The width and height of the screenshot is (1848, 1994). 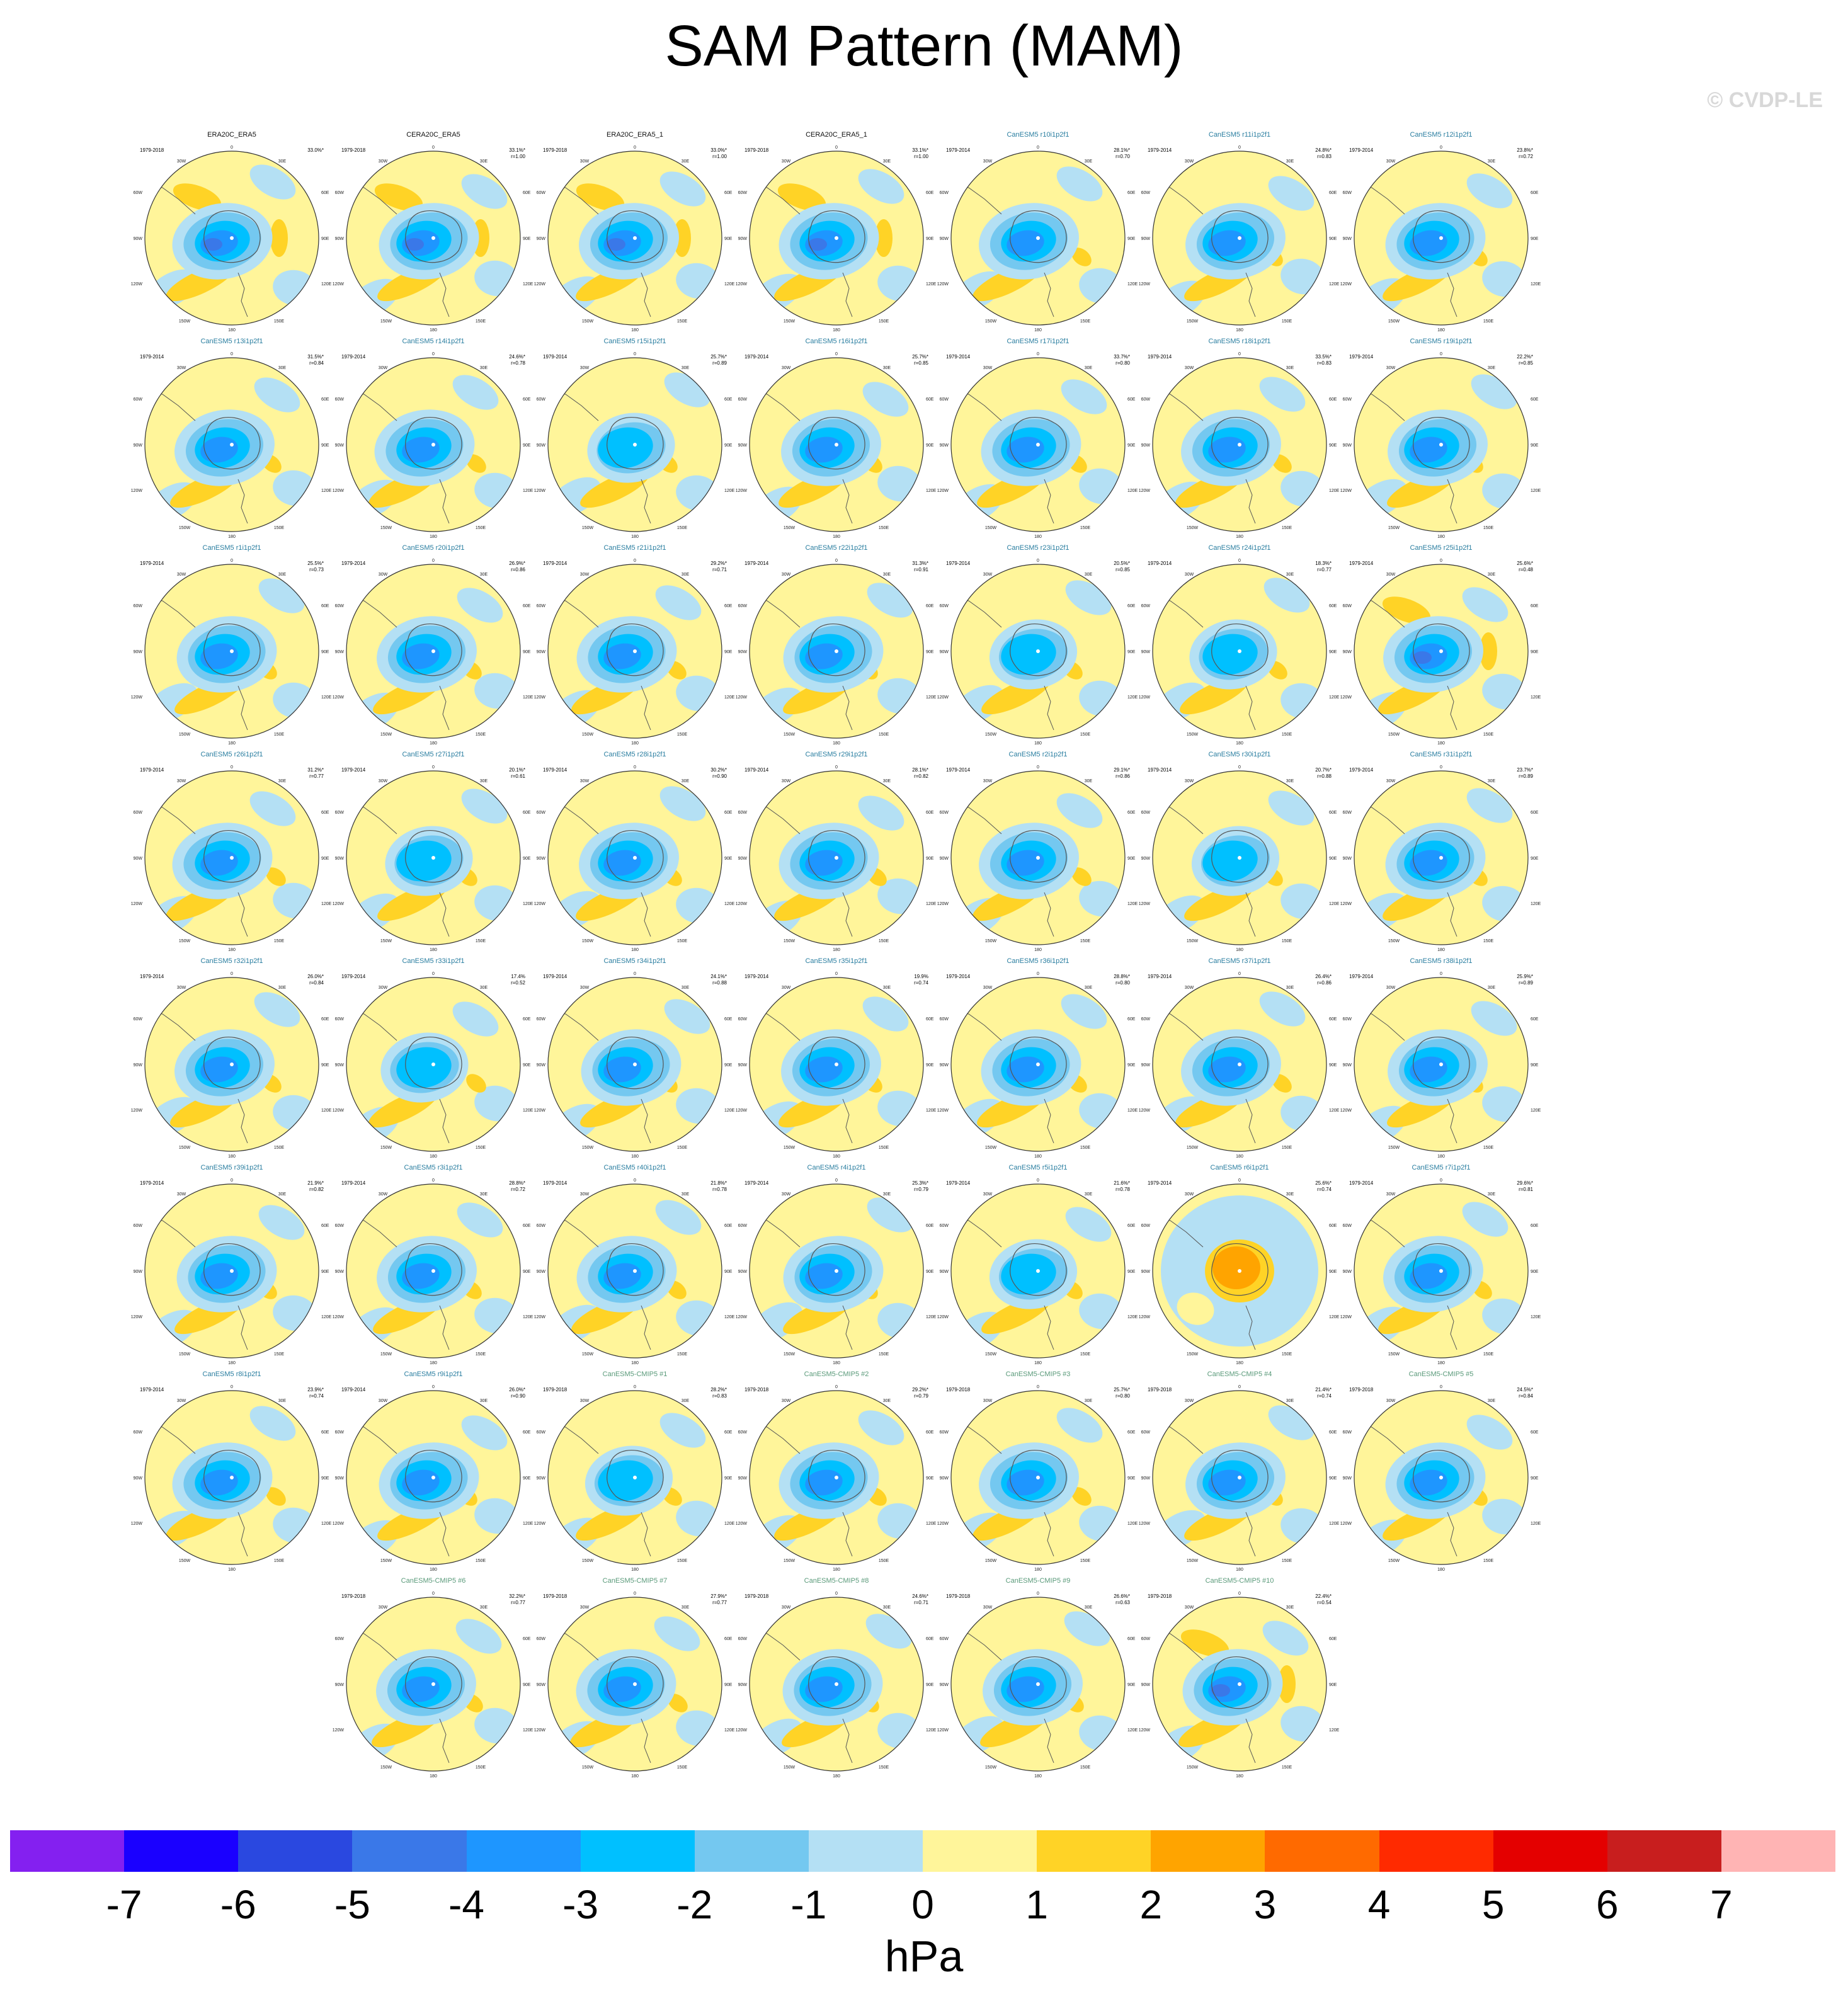 I want to click on colorbar-tick-label: -4, so click(x=466, y=1904).